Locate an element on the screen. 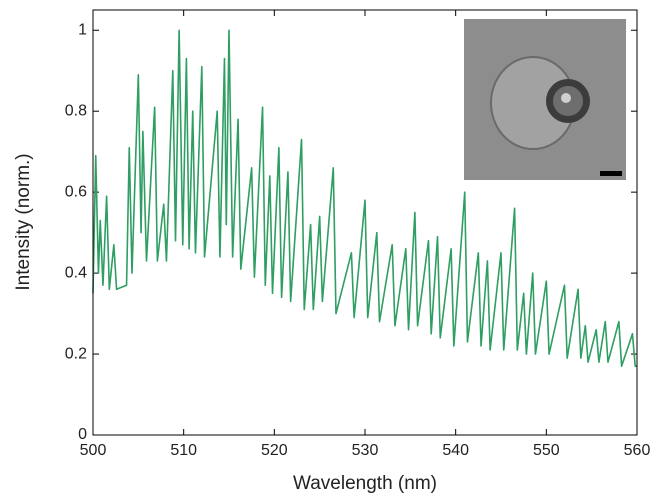 The height and width of the screenshot is (497, 655). x-tick-label: 530 is located at coordinates (365, 450).